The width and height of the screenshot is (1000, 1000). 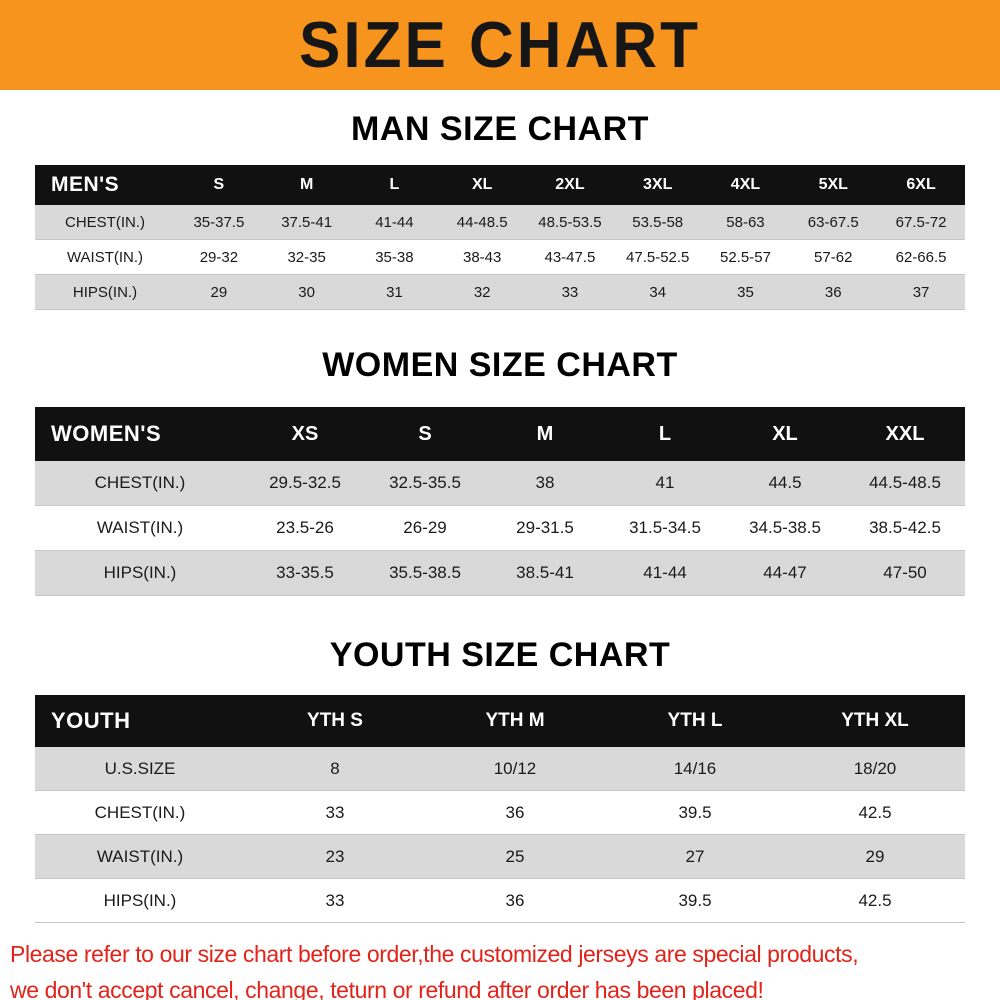 I want to click on size-cell: 31.5-34.5, so click(x=665, y=527).